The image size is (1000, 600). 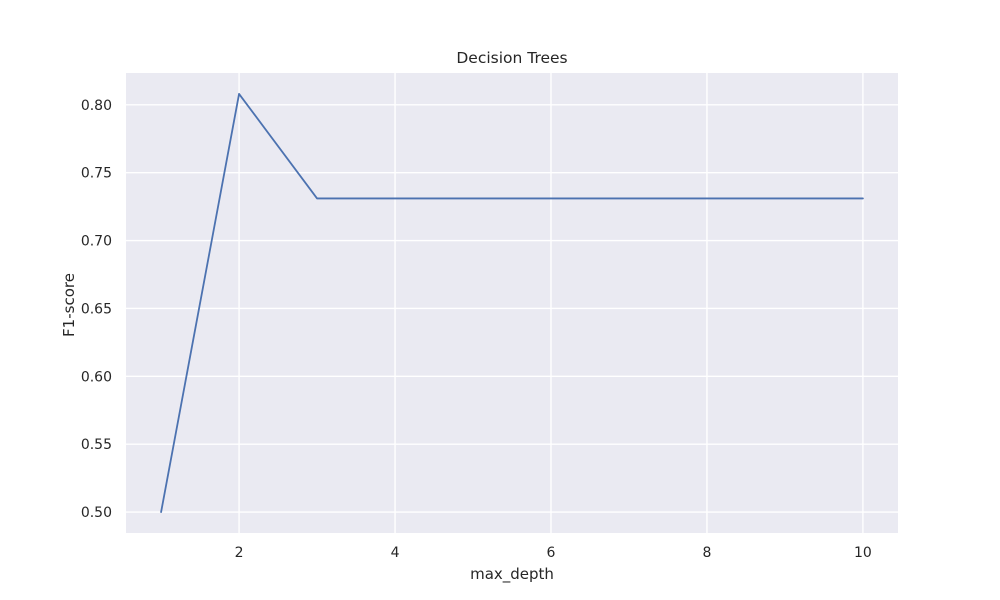 I want to click on x-tick-label: 4, so click(x=395, y=553).